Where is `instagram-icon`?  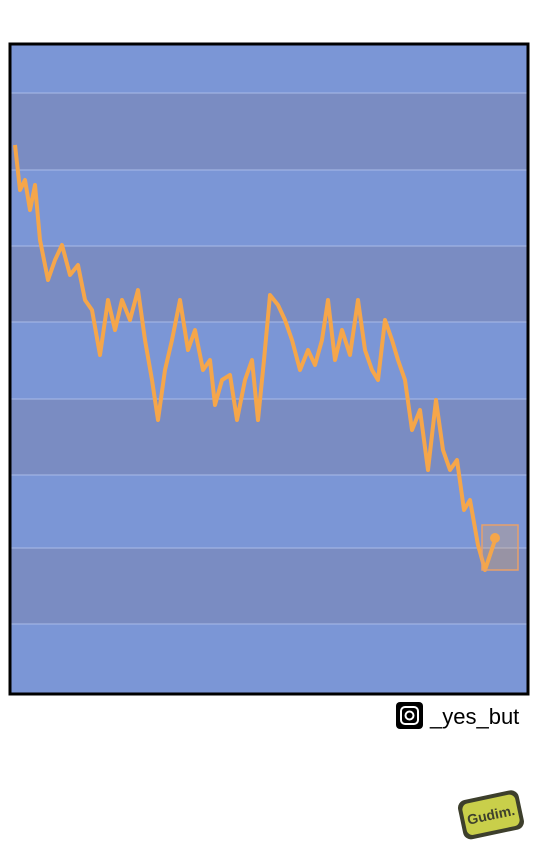 instagram-icon is located at coordinates (409, 715).